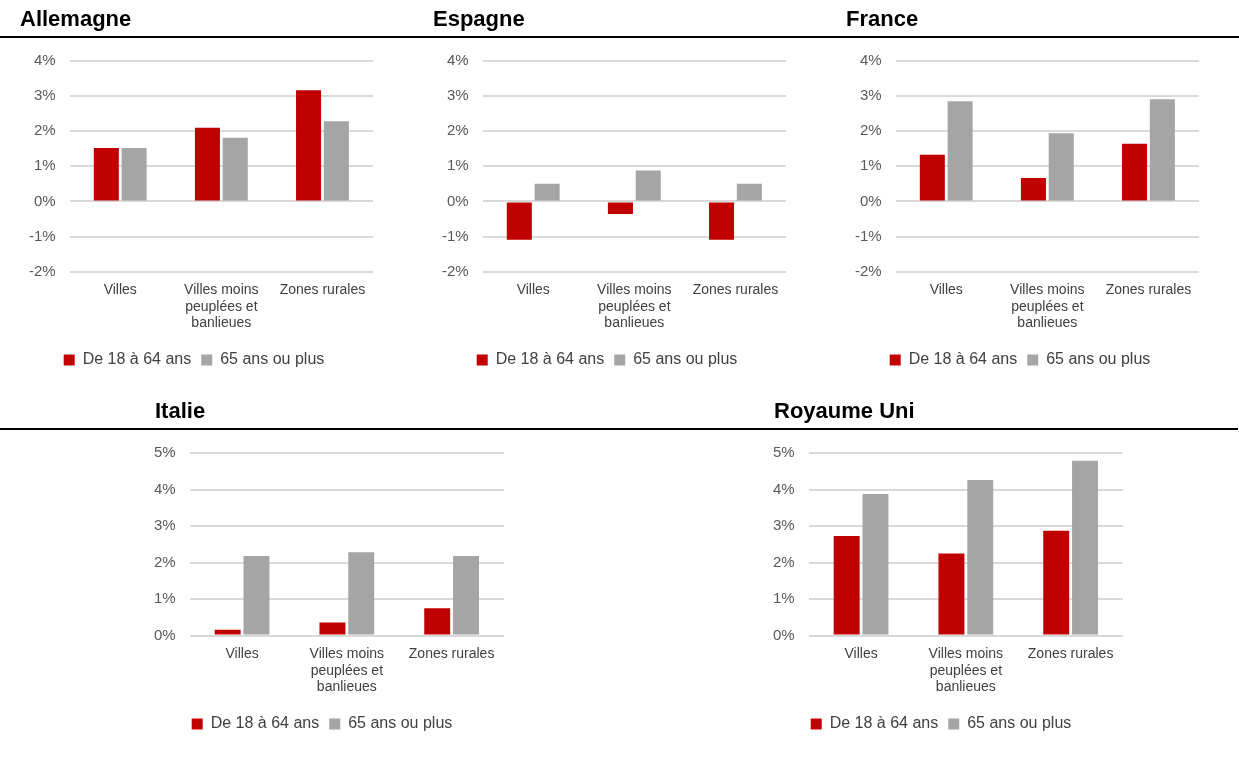  I want to click on chart-title: France, so click(1032, 19).